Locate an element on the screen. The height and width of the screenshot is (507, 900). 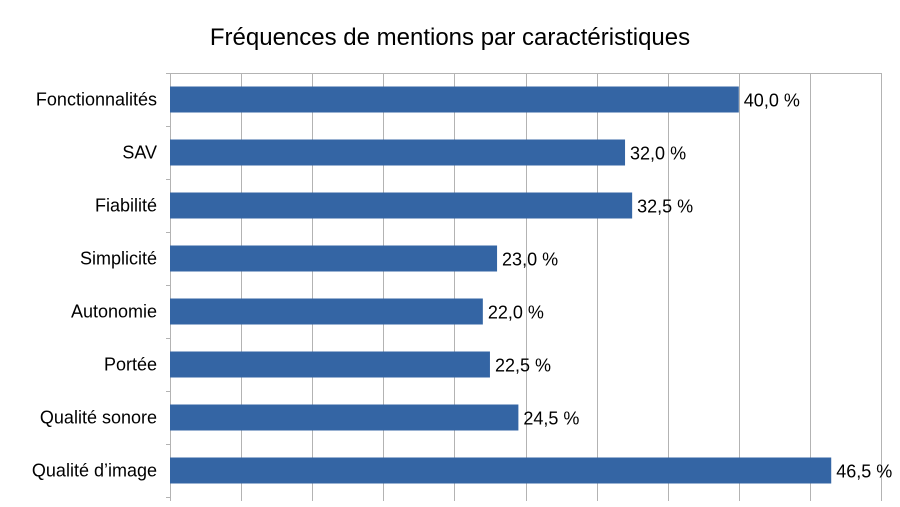
data-label: 32,0 % is located at coordinates (658, 154).